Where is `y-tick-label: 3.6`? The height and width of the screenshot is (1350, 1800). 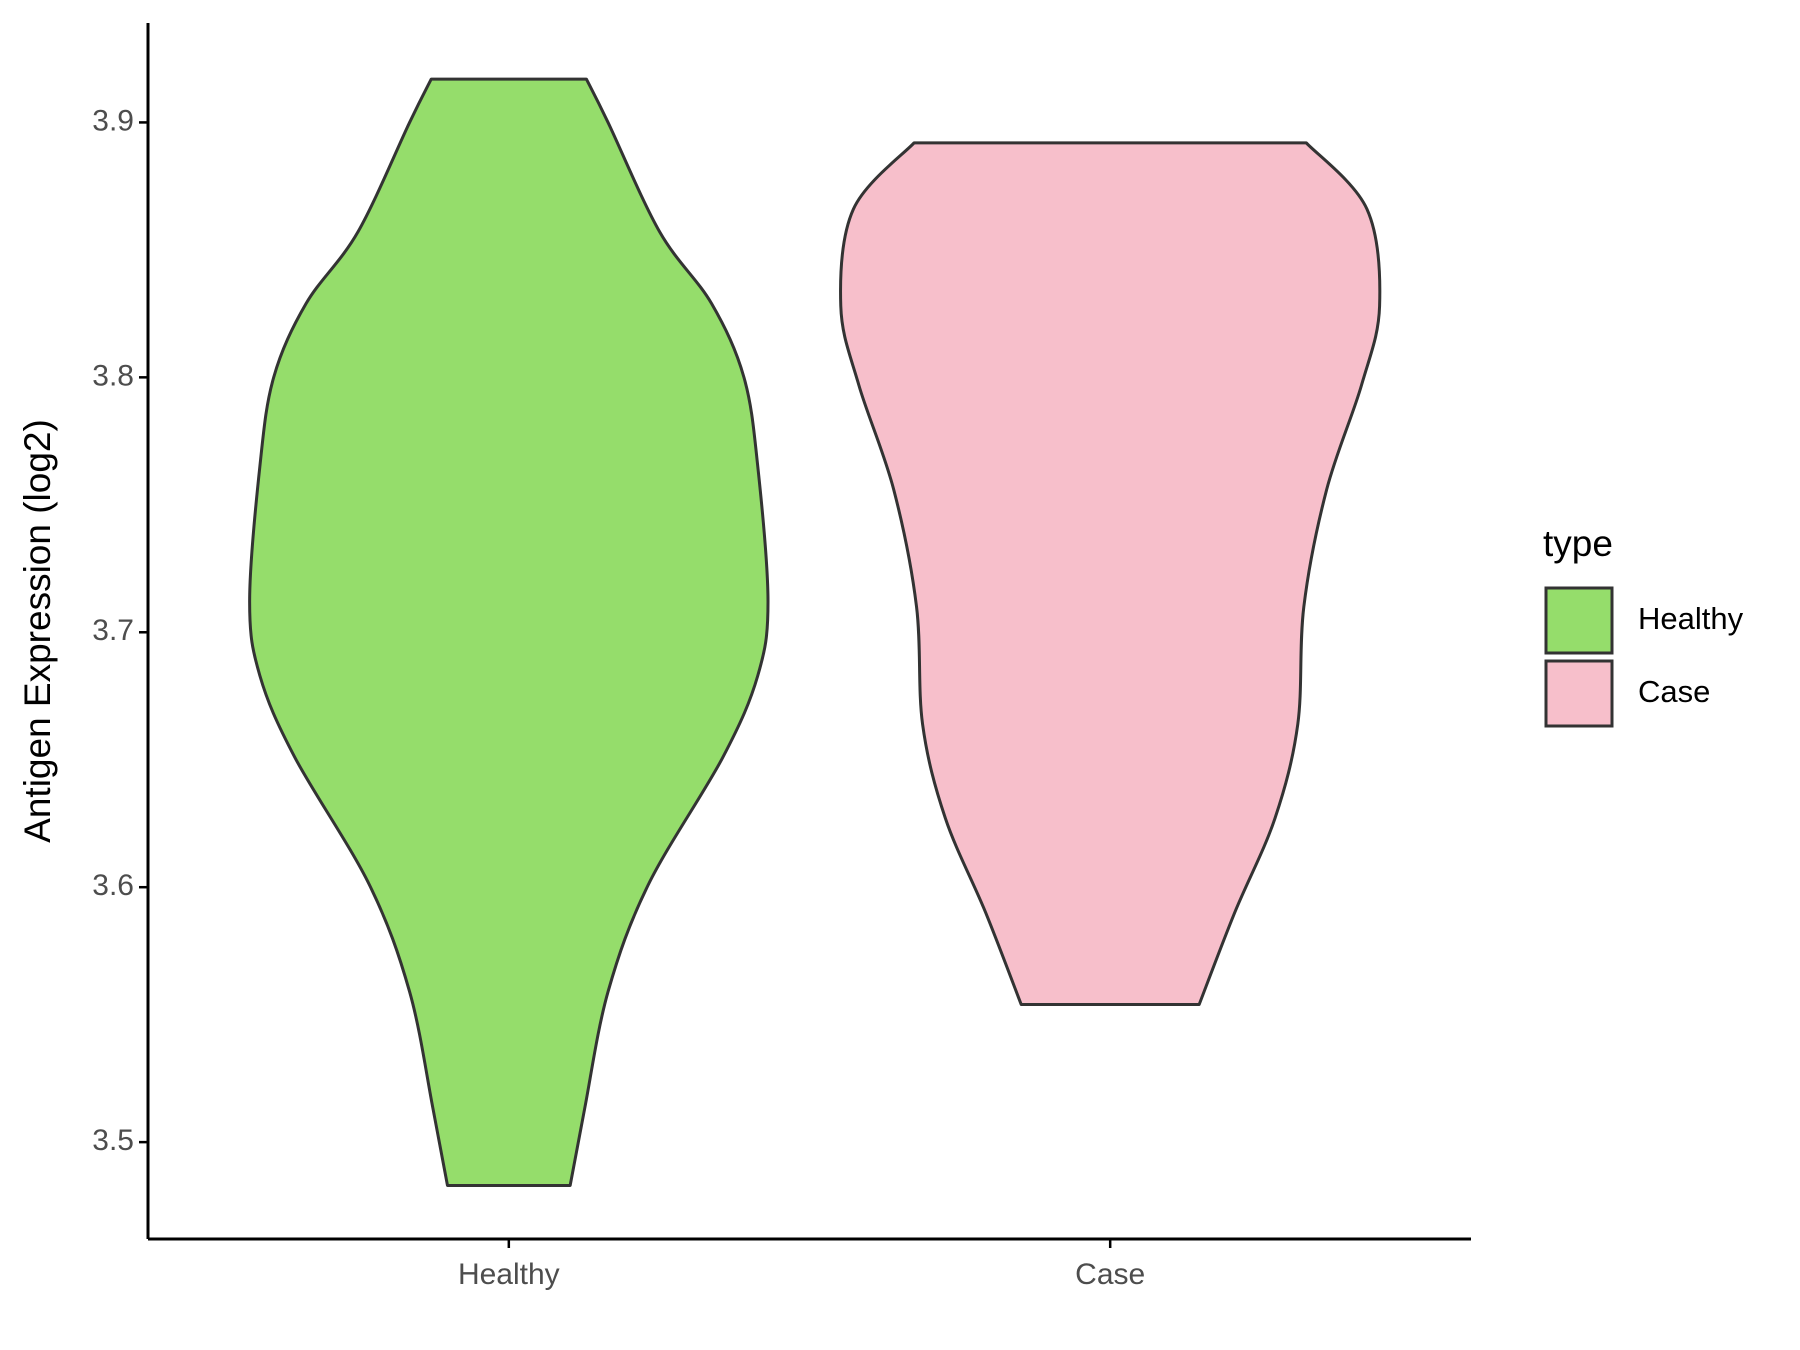 y-tick-label: 3.6 is located at coordinates (113, 885).